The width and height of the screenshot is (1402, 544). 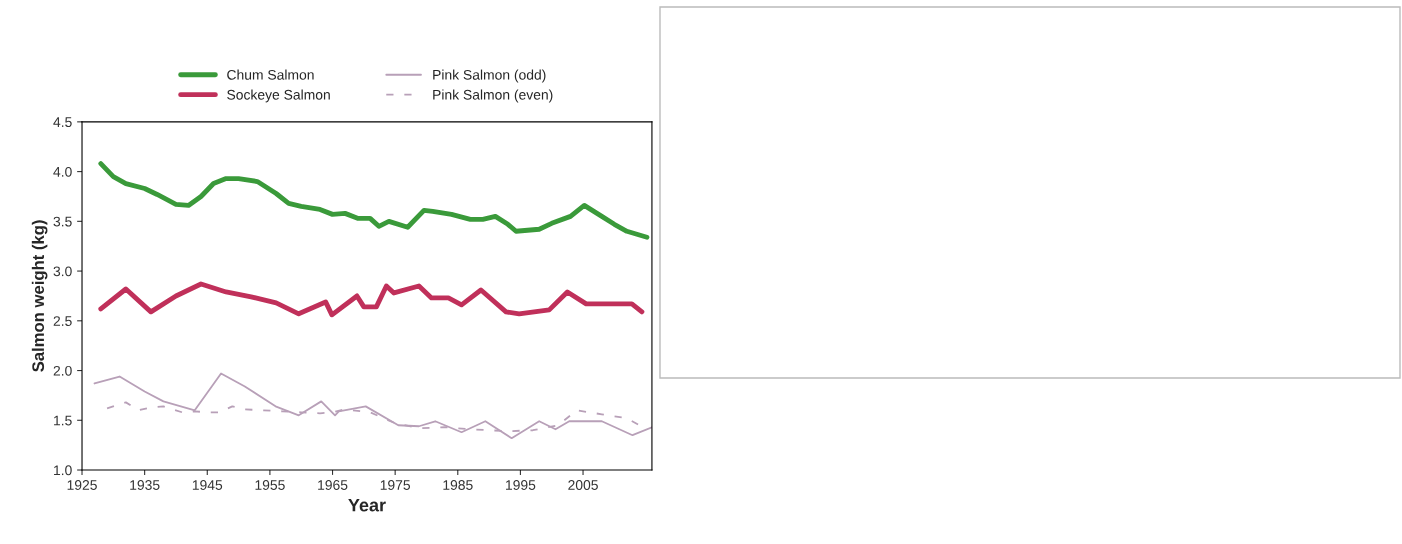 What do you see at coordinates (333, 485) in the screenshot?
I see `x-tick-label: 1965` at bounding box center [333, 485].